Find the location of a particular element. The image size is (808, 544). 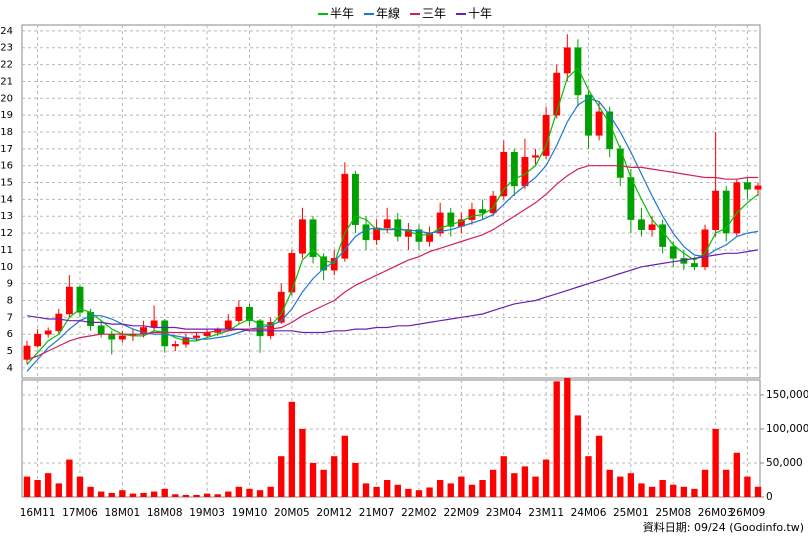

y-tick-label: 22 is located at coordinates (6, 65).